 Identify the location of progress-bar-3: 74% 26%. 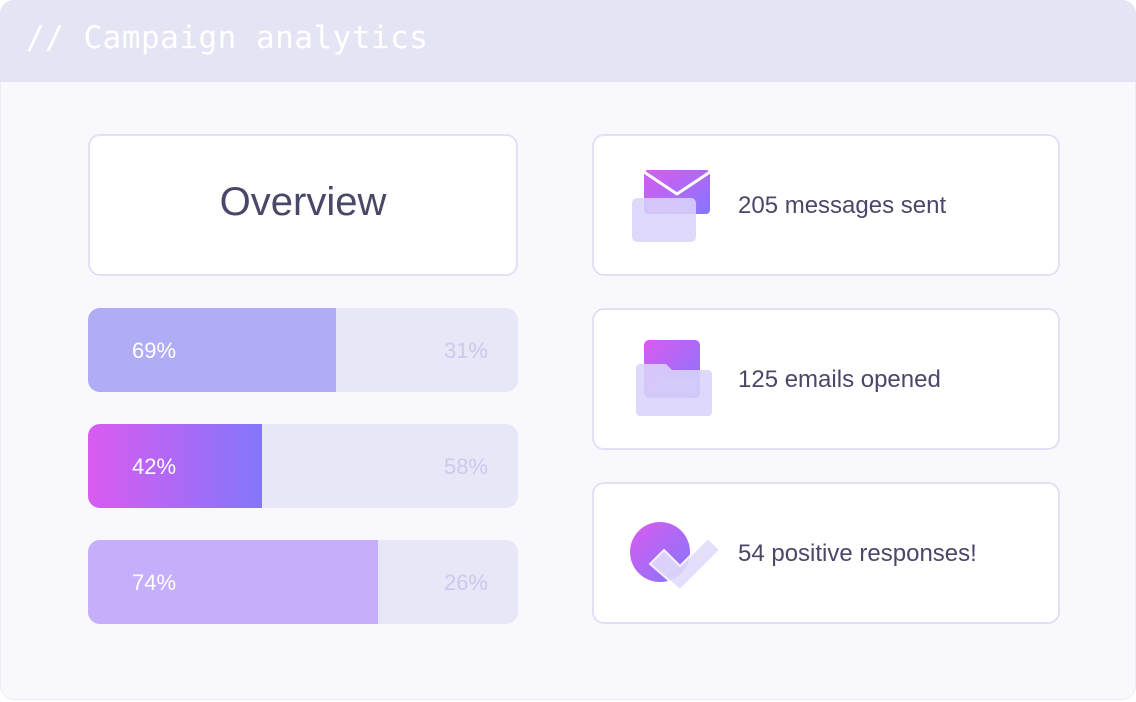
(303, 582).